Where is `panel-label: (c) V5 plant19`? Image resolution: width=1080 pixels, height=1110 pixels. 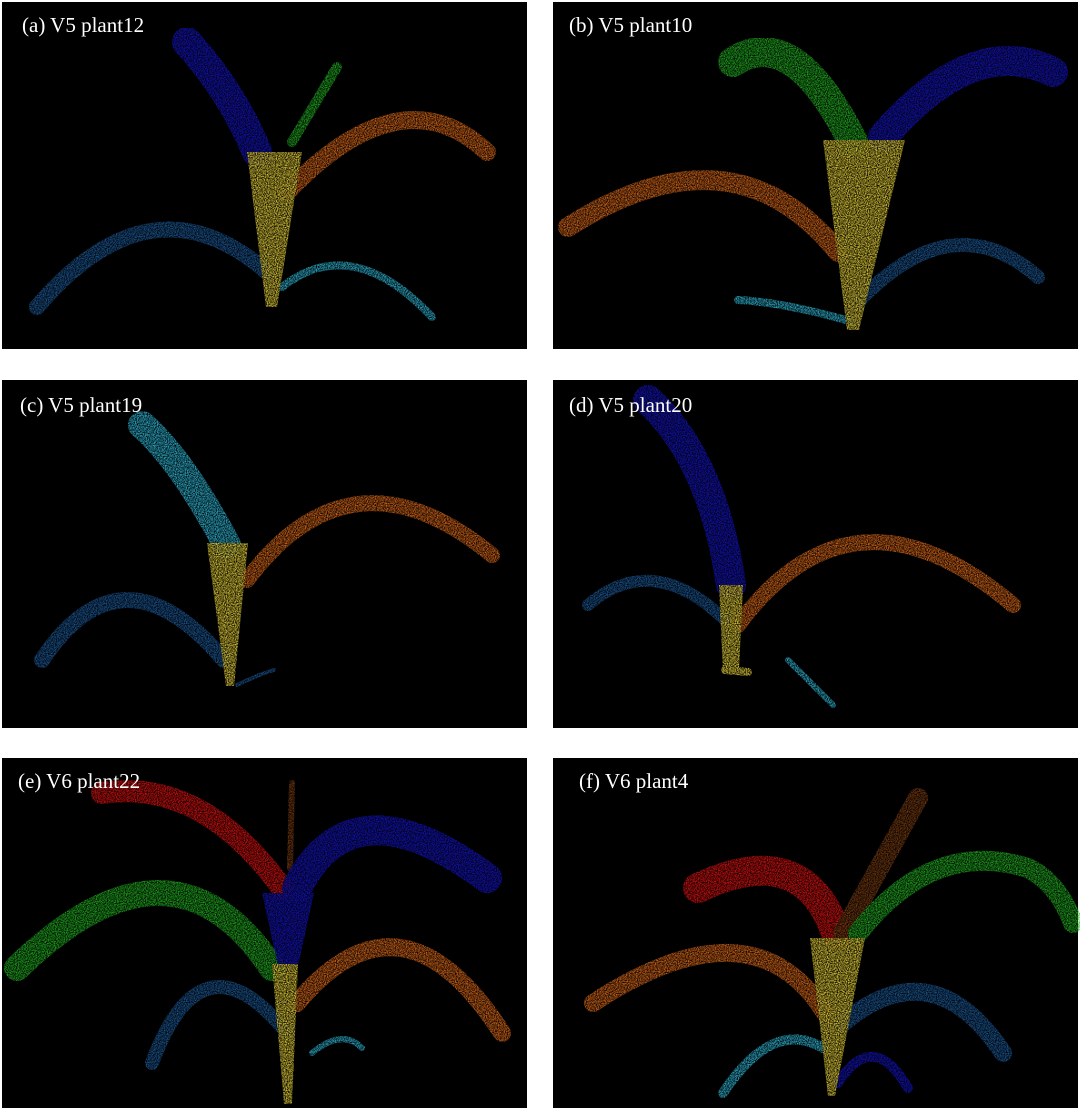 panel-label: (c) V5 plant19 is located at coordinates (81, 405).